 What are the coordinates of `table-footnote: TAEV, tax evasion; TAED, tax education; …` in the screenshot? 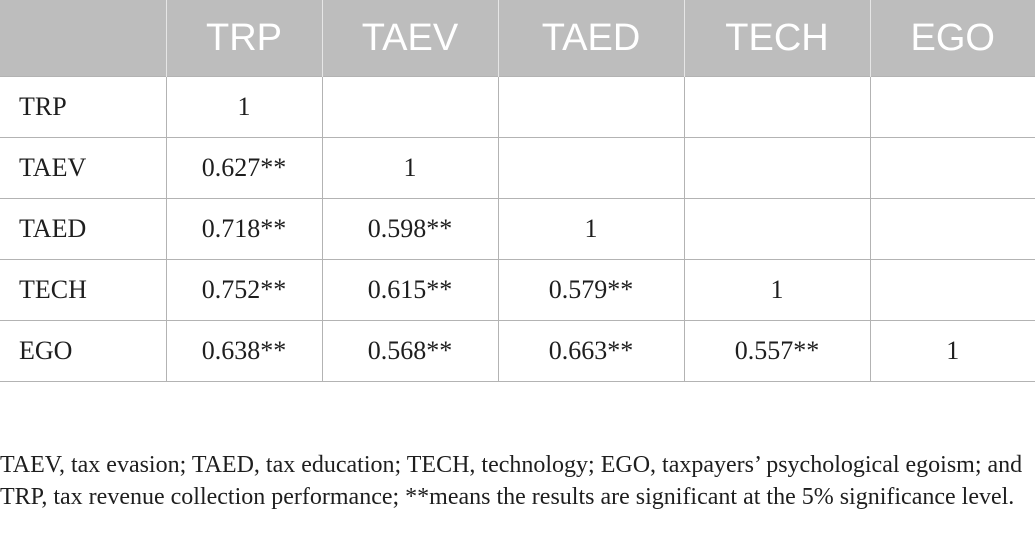 It's located at (511, 481).